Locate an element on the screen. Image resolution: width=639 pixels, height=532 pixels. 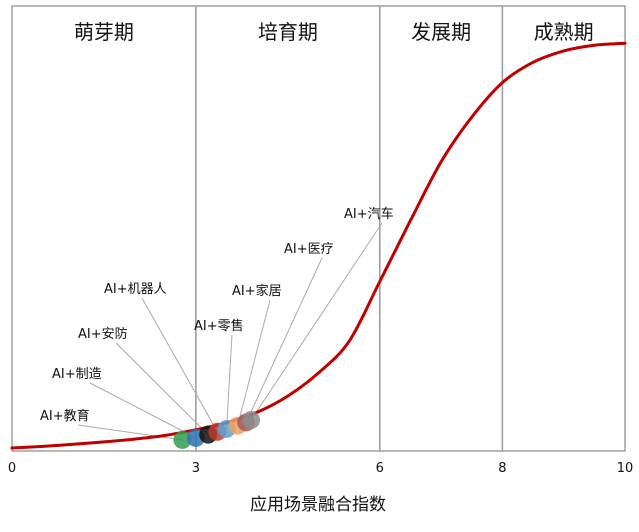
annotation-label: AI+医疗 is located at coordinates (309, 249).